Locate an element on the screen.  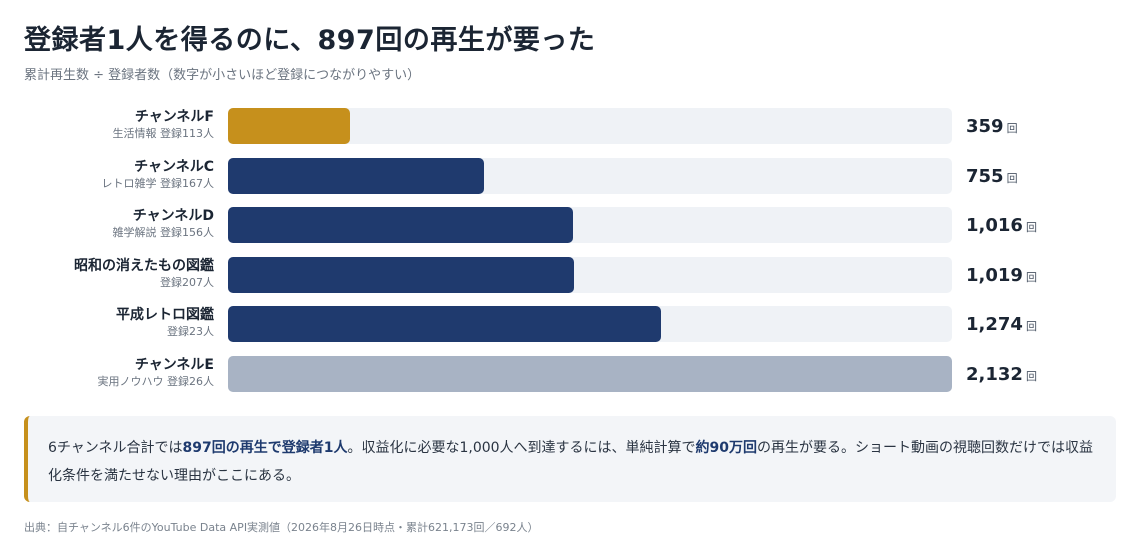
category-label: チャンネルC レトロ雑学 登録167人 is located at coordinates (158, 175).